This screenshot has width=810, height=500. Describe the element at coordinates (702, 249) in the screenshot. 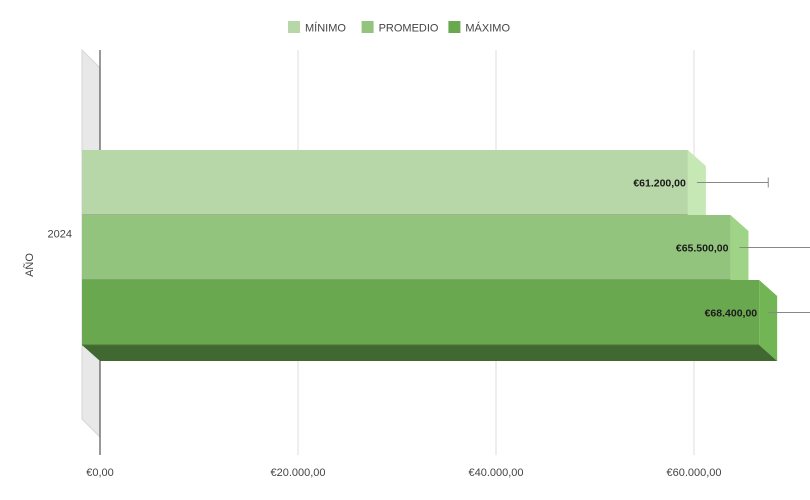

I see `value-label-2: €65.500,00` at that location.